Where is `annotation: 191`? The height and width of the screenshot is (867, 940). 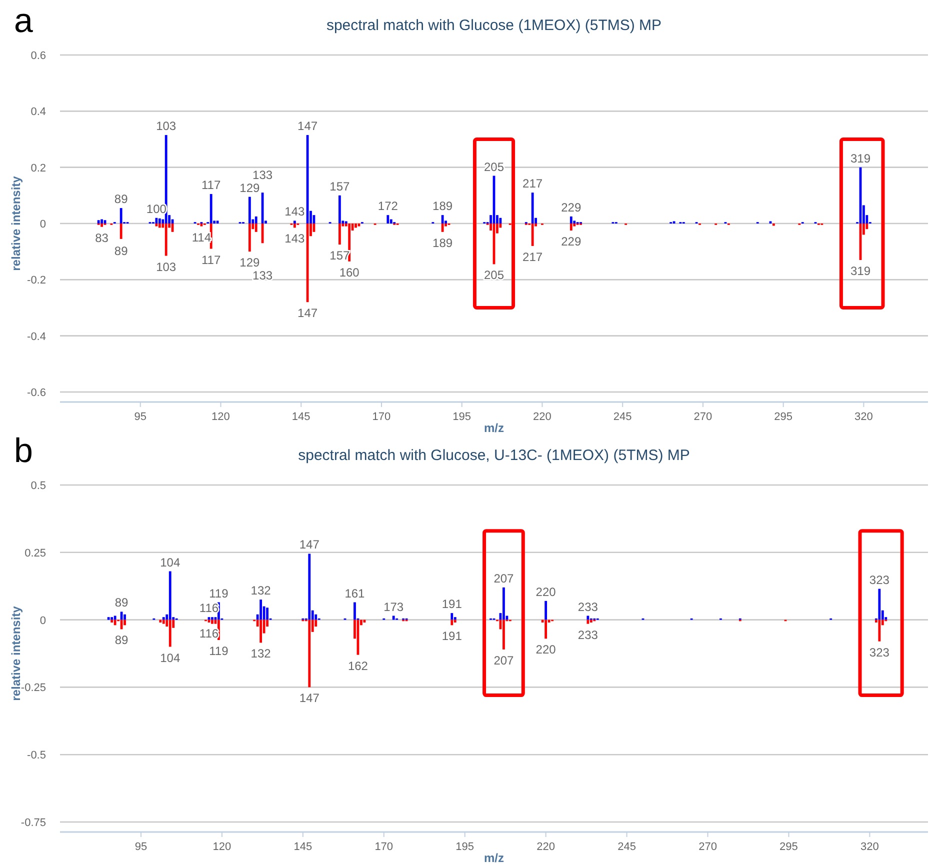
annotation: 191 is located at coordinates (452, 636).